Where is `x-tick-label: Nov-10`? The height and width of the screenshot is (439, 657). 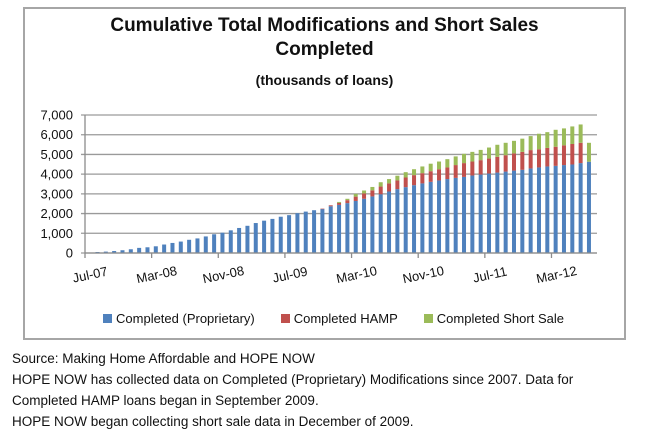
x-tick-label: Nov-10 is located at coordinates (423, 274).